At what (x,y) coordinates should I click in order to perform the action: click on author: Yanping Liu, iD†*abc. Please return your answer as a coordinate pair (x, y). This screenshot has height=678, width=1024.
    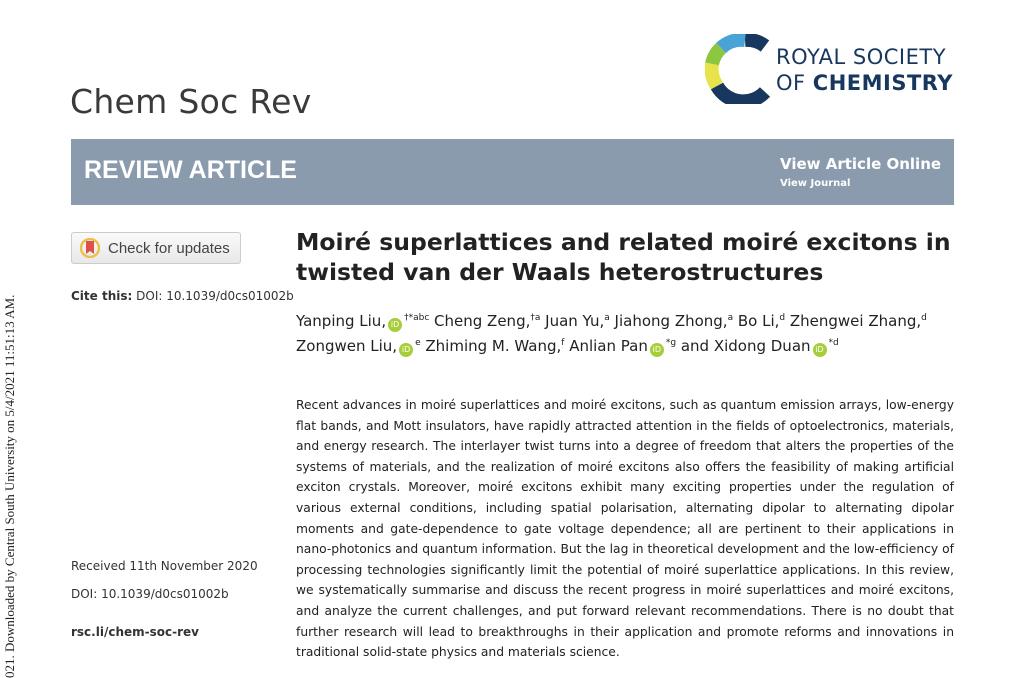
    Looking at the image, I should click on (363, 322).